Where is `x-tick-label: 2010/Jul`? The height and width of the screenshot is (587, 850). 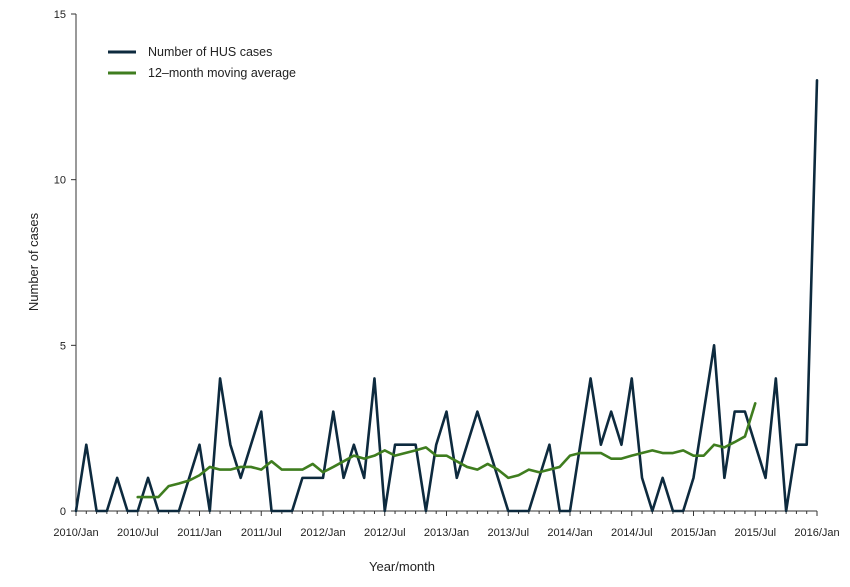 x-tick-label: 2010/Jul is located at coordinates (138, 533).